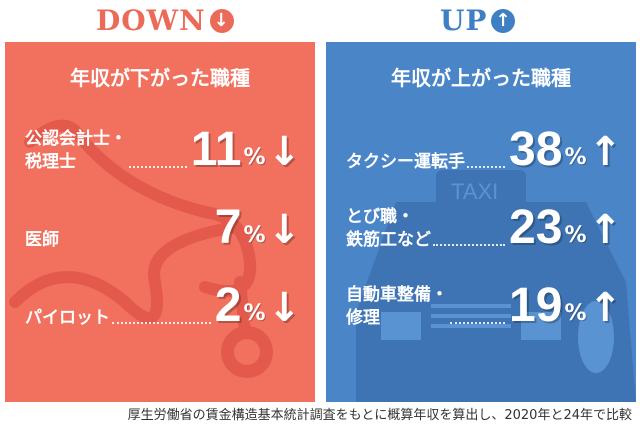  I want to click on taxi-sign: TAXI, so click(474, 191).